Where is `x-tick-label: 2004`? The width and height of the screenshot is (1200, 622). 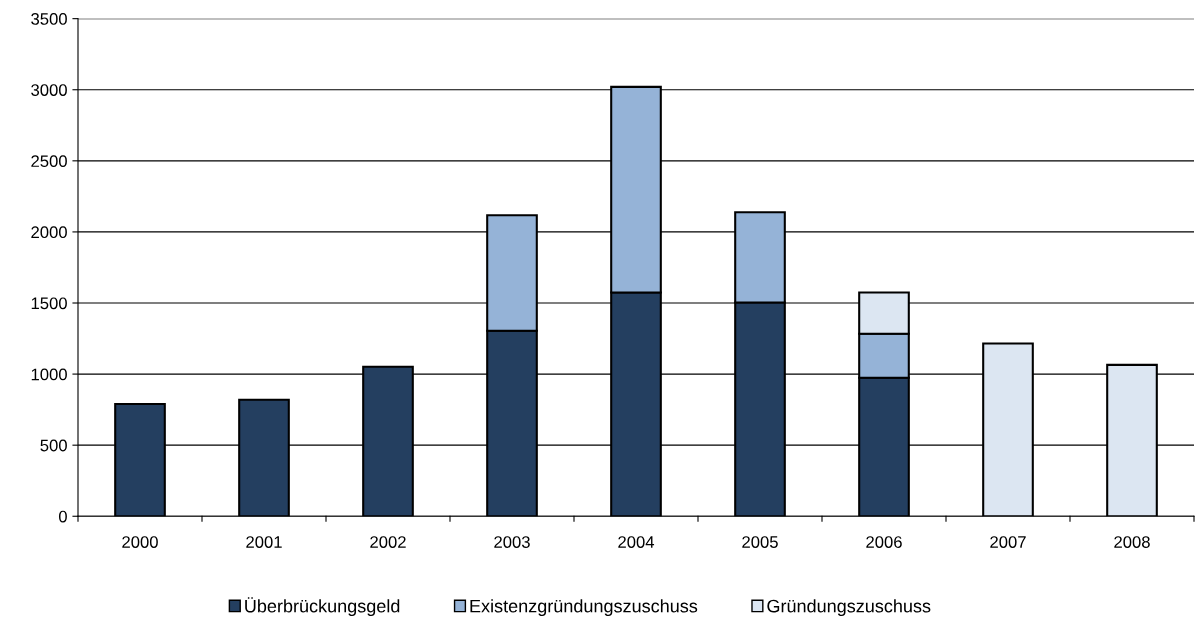 x-tick-label: 2004 is located at coordinates (636, 542).